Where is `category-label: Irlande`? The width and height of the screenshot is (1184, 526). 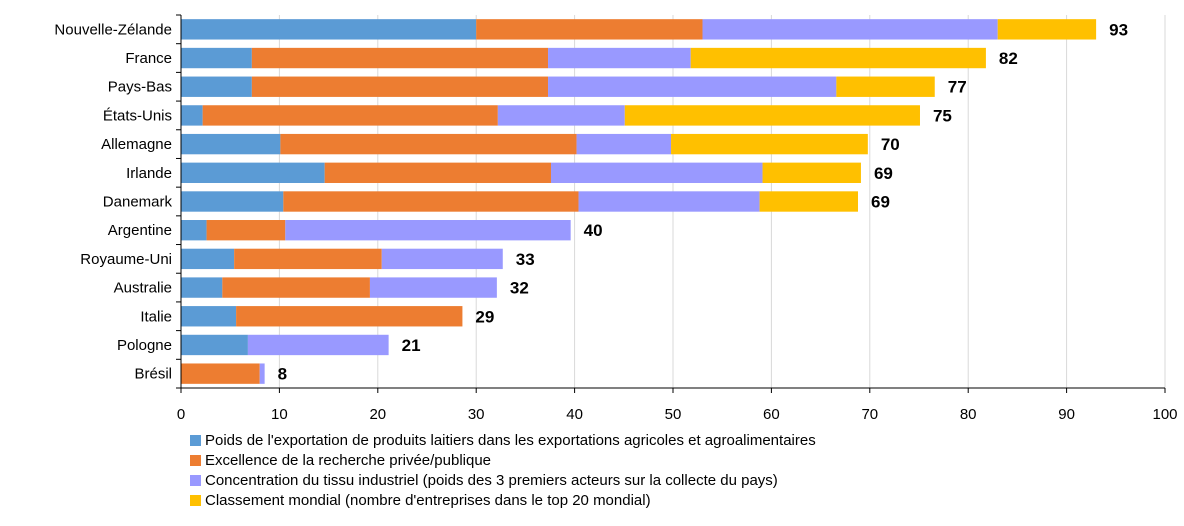 category-label: Irlande is located at coordinates (149, 173).